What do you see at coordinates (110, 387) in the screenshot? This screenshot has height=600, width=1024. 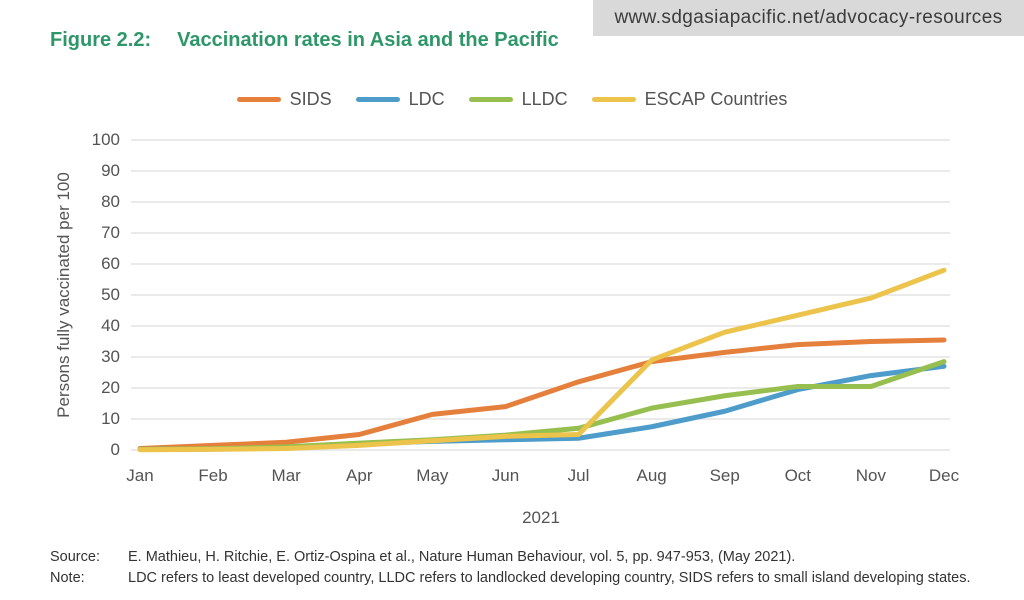 I see `y-tick-label: 20` at bounding box center [110, 387].